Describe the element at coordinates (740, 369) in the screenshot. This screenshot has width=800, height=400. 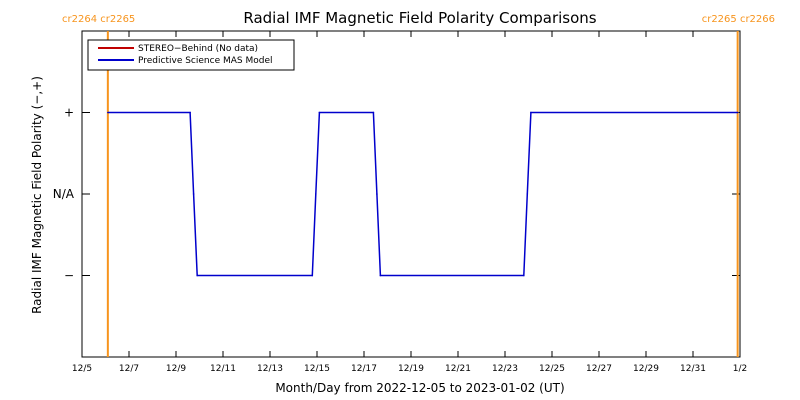
I see `x-tick-label: 1/2` at that location.